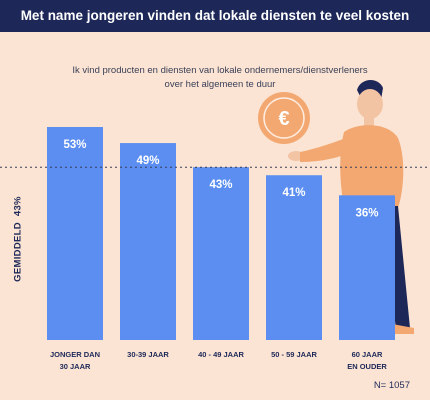 This screenshot has width=430, height=400. What do you see at coordinates (293, 193) in the screenshot?
I see `bar-value-label: 41%` at bounding box center [293, 193].